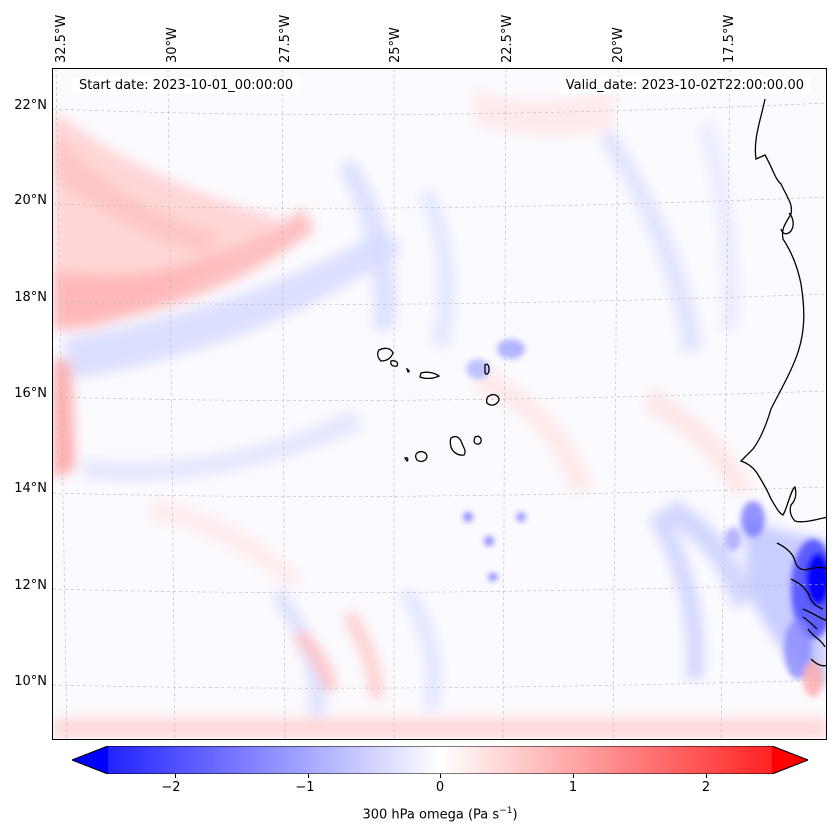  I want to click on colorbar-extend-min, so click(90, 760).